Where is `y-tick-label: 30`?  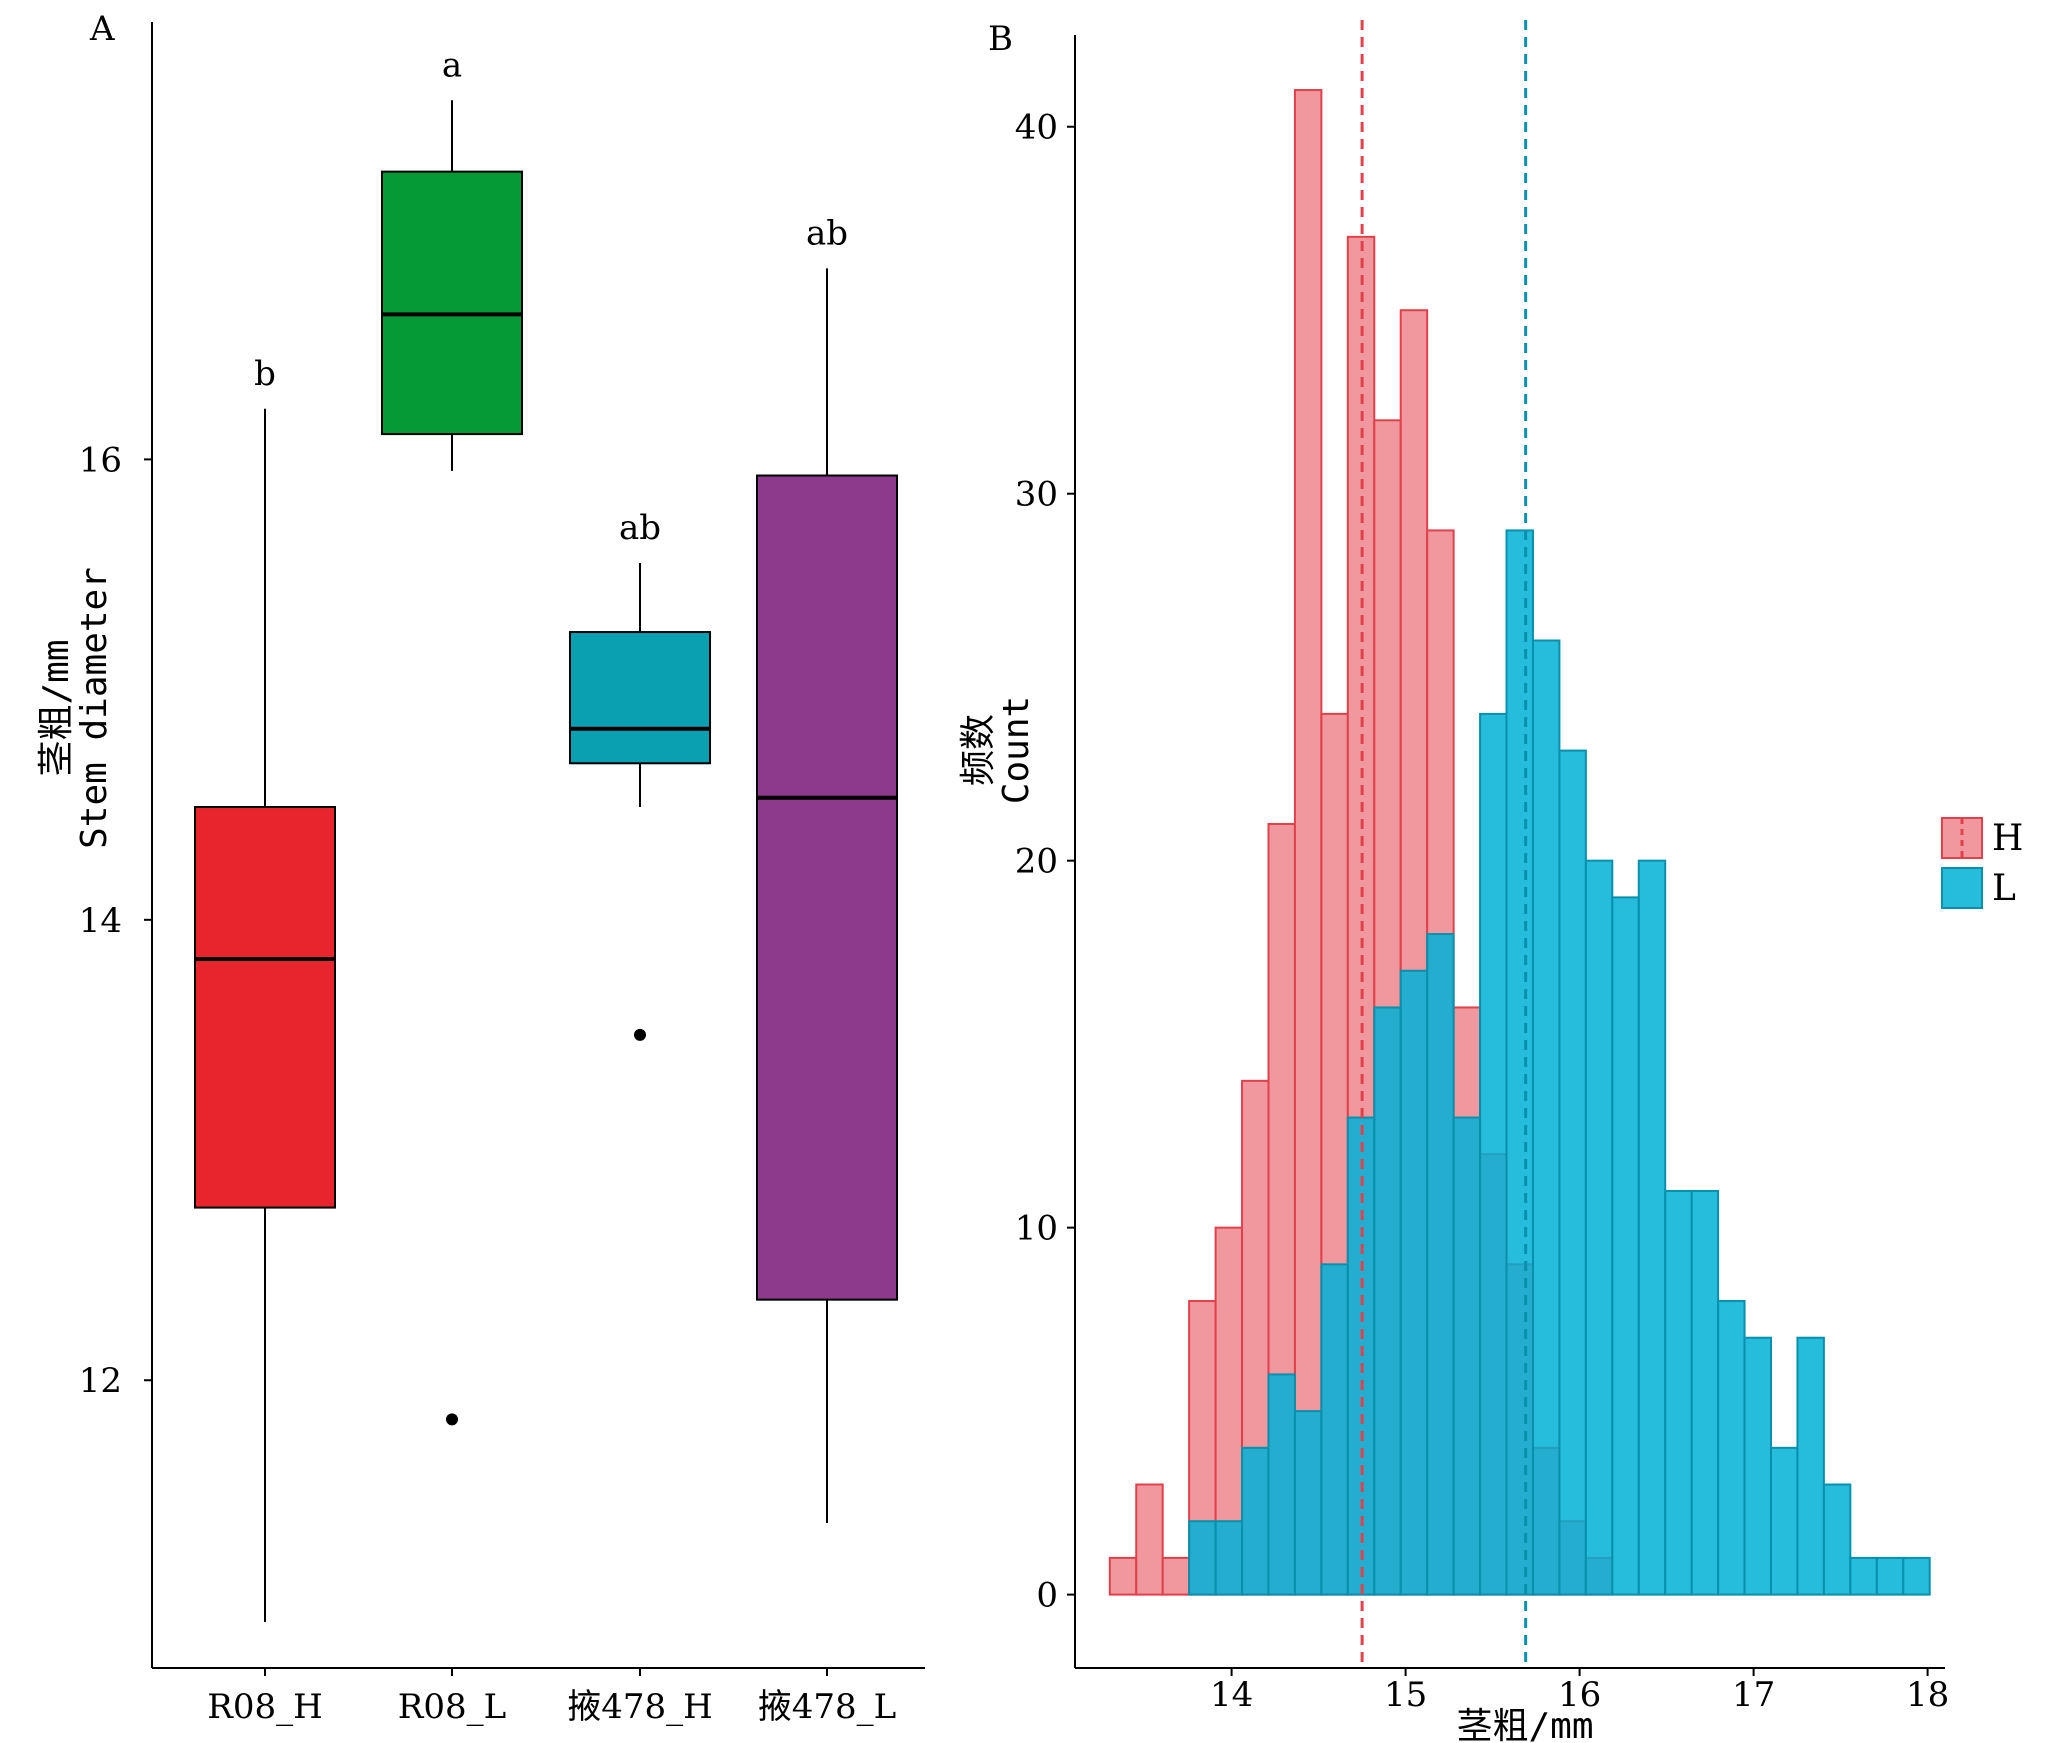
y-tick-label: 30 is located at coordinates (1036, 495).